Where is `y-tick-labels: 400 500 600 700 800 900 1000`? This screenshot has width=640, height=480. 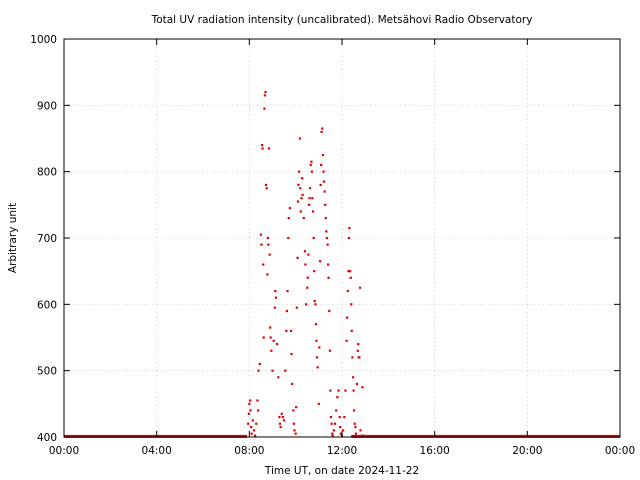 y-tick-labels: 400 500 600 700 800 900 1000 is located at coordinates (43, 239).